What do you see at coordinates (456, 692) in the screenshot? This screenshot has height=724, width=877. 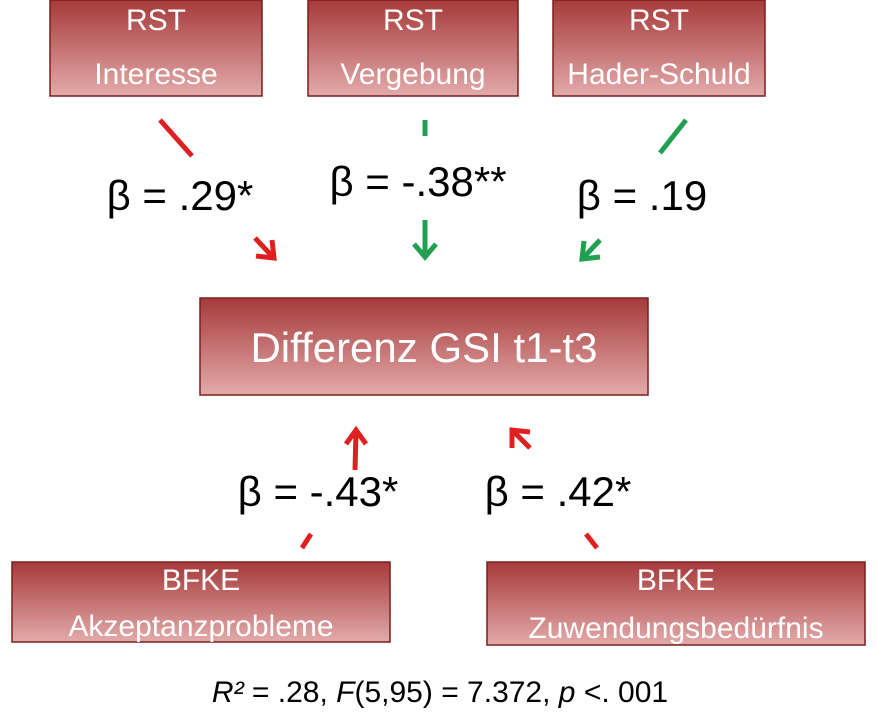 I see `footer-part: (5,95) = 7.372,` at bounding box center [456, 692].